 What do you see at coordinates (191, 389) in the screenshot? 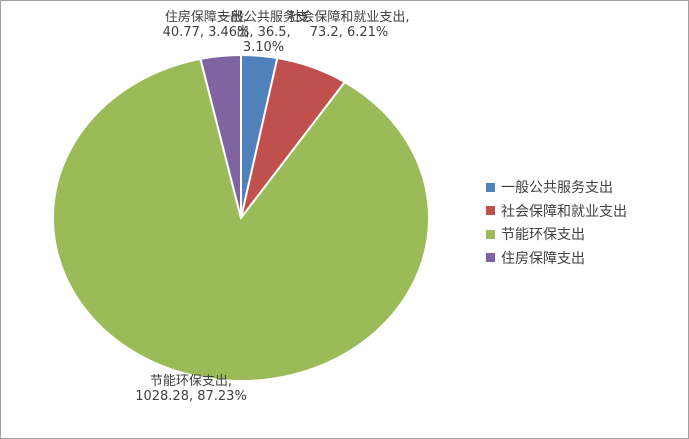
I see `data-label: 节能环保支出, 1028.28, 87.23%` at bounding box center [191, 389].